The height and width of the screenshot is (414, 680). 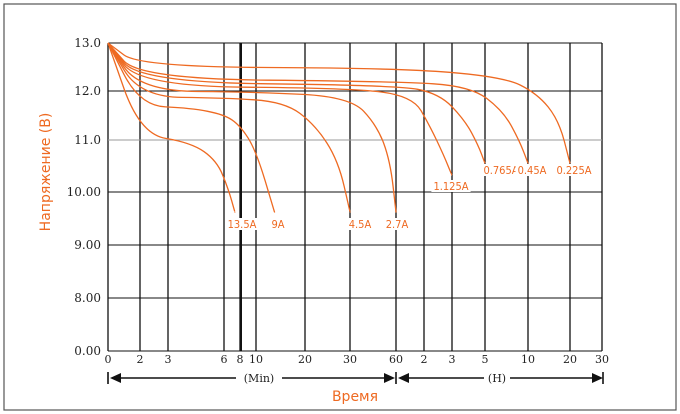 What do you see at coordinates (396, 359) in the screenshot?
I see `x-tick-label: 60` at bounding box center [396, 359].